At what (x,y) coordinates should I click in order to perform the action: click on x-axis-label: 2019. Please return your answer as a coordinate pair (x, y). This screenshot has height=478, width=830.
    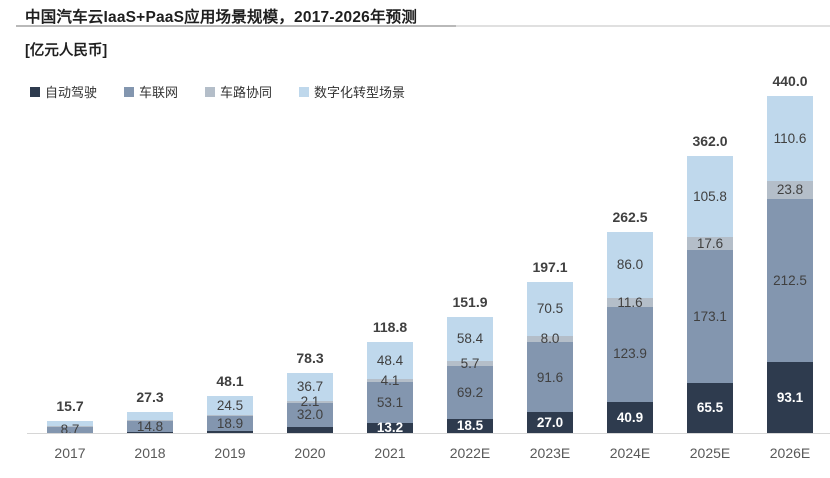
    Looking at the image, I should click on (230, 453).